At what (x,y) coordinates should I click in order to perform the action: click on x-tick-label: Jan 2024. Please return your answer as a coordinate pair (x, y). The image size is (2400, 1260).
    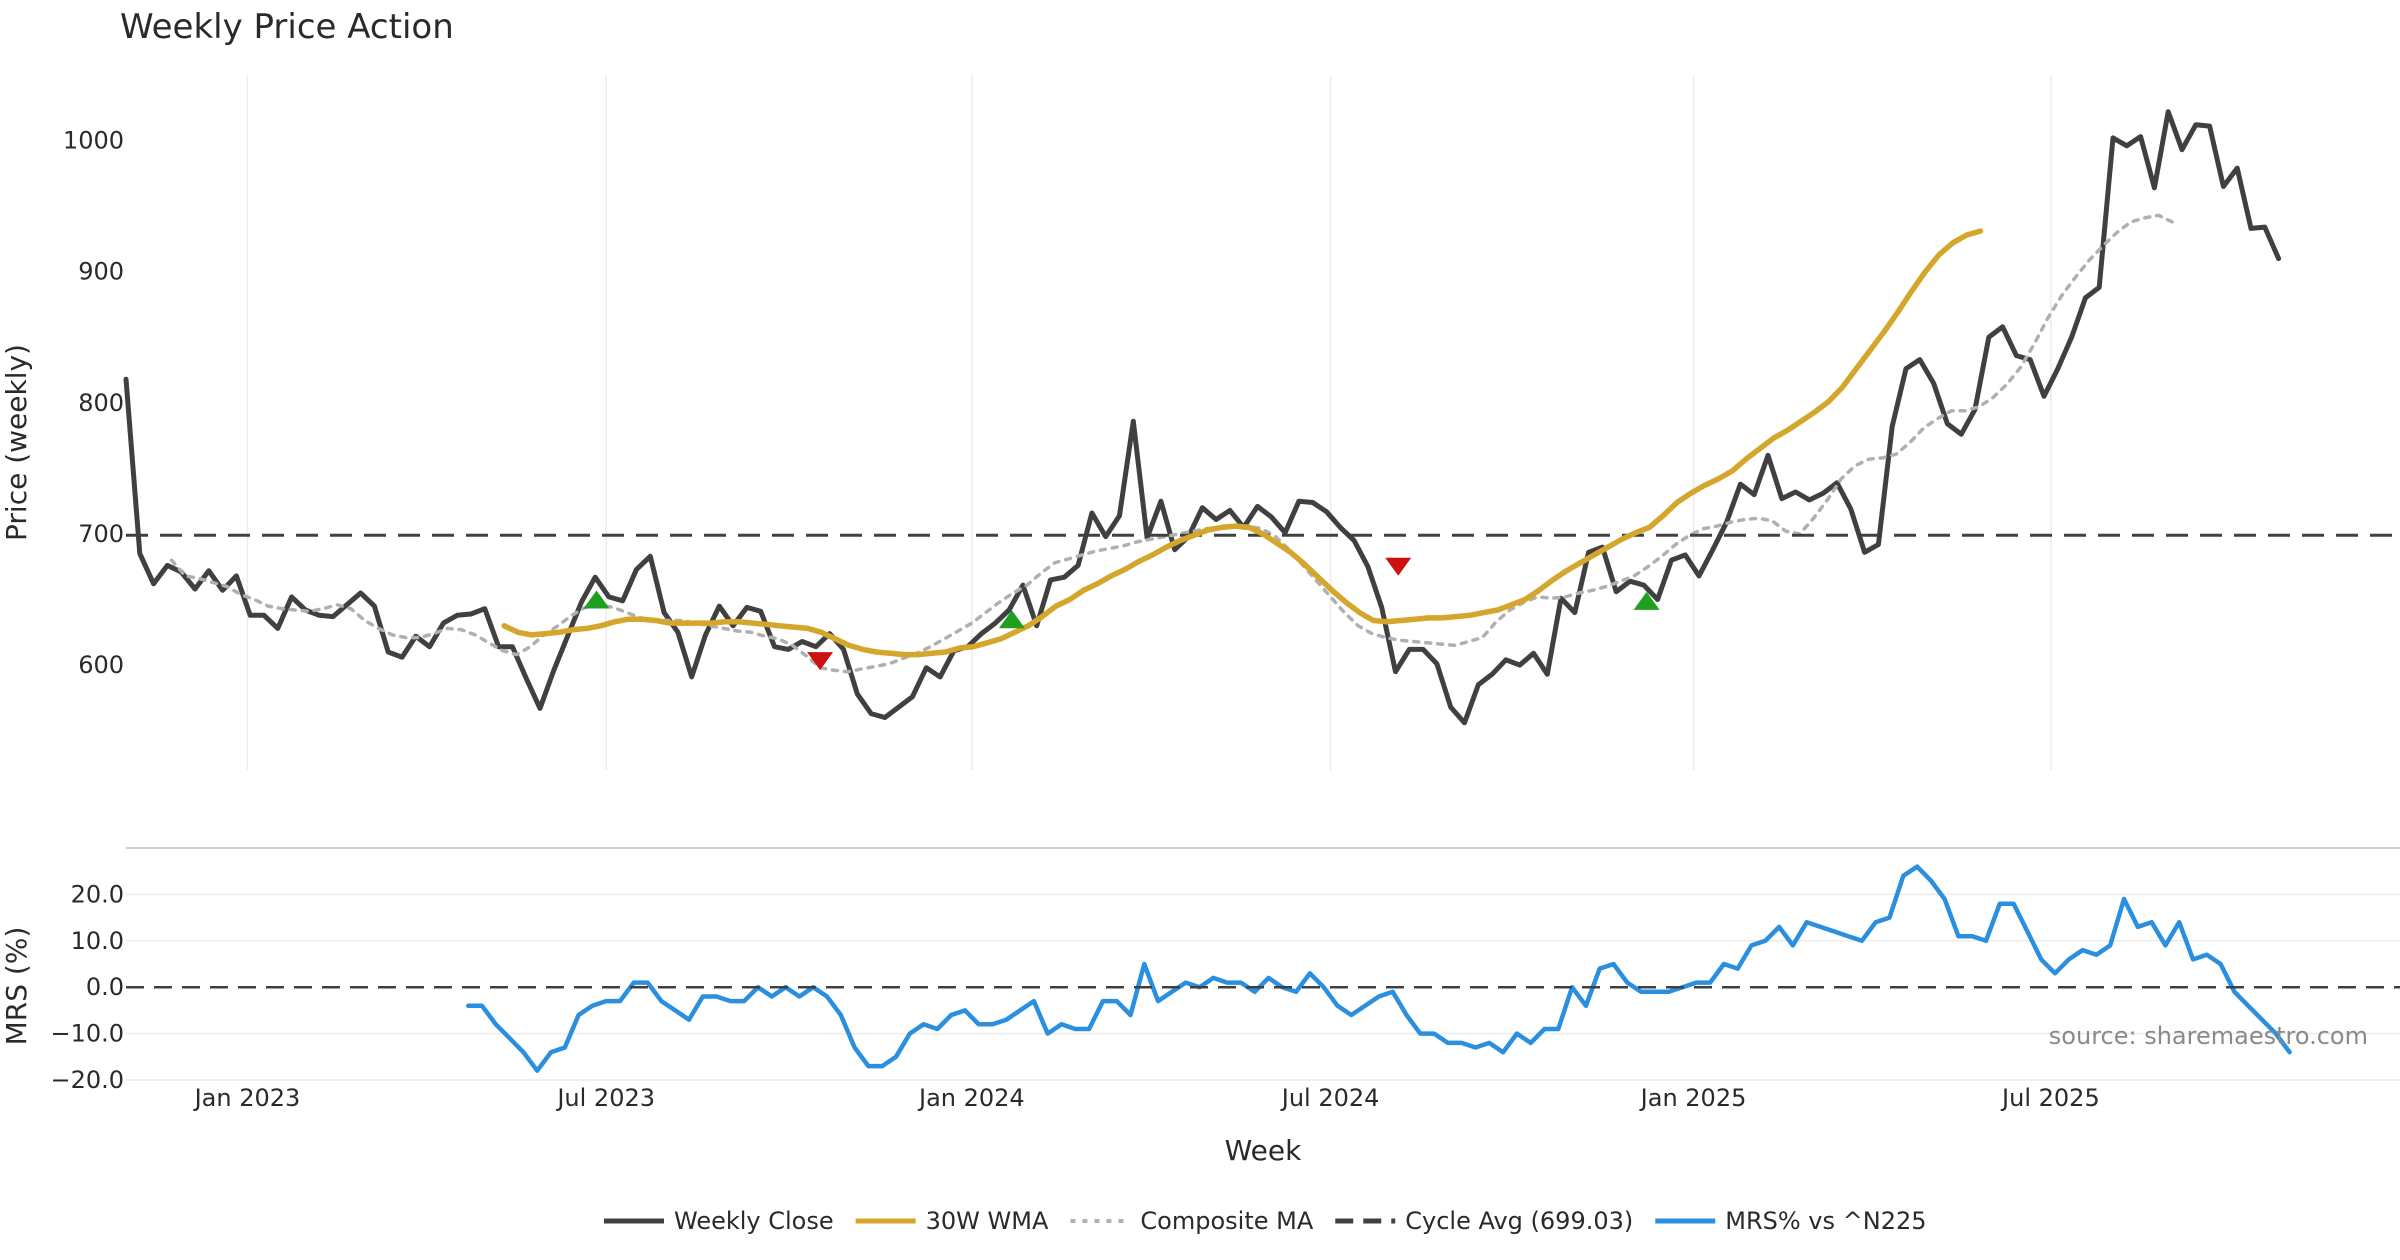
    Looking at the image, I should click on (971, 1098).